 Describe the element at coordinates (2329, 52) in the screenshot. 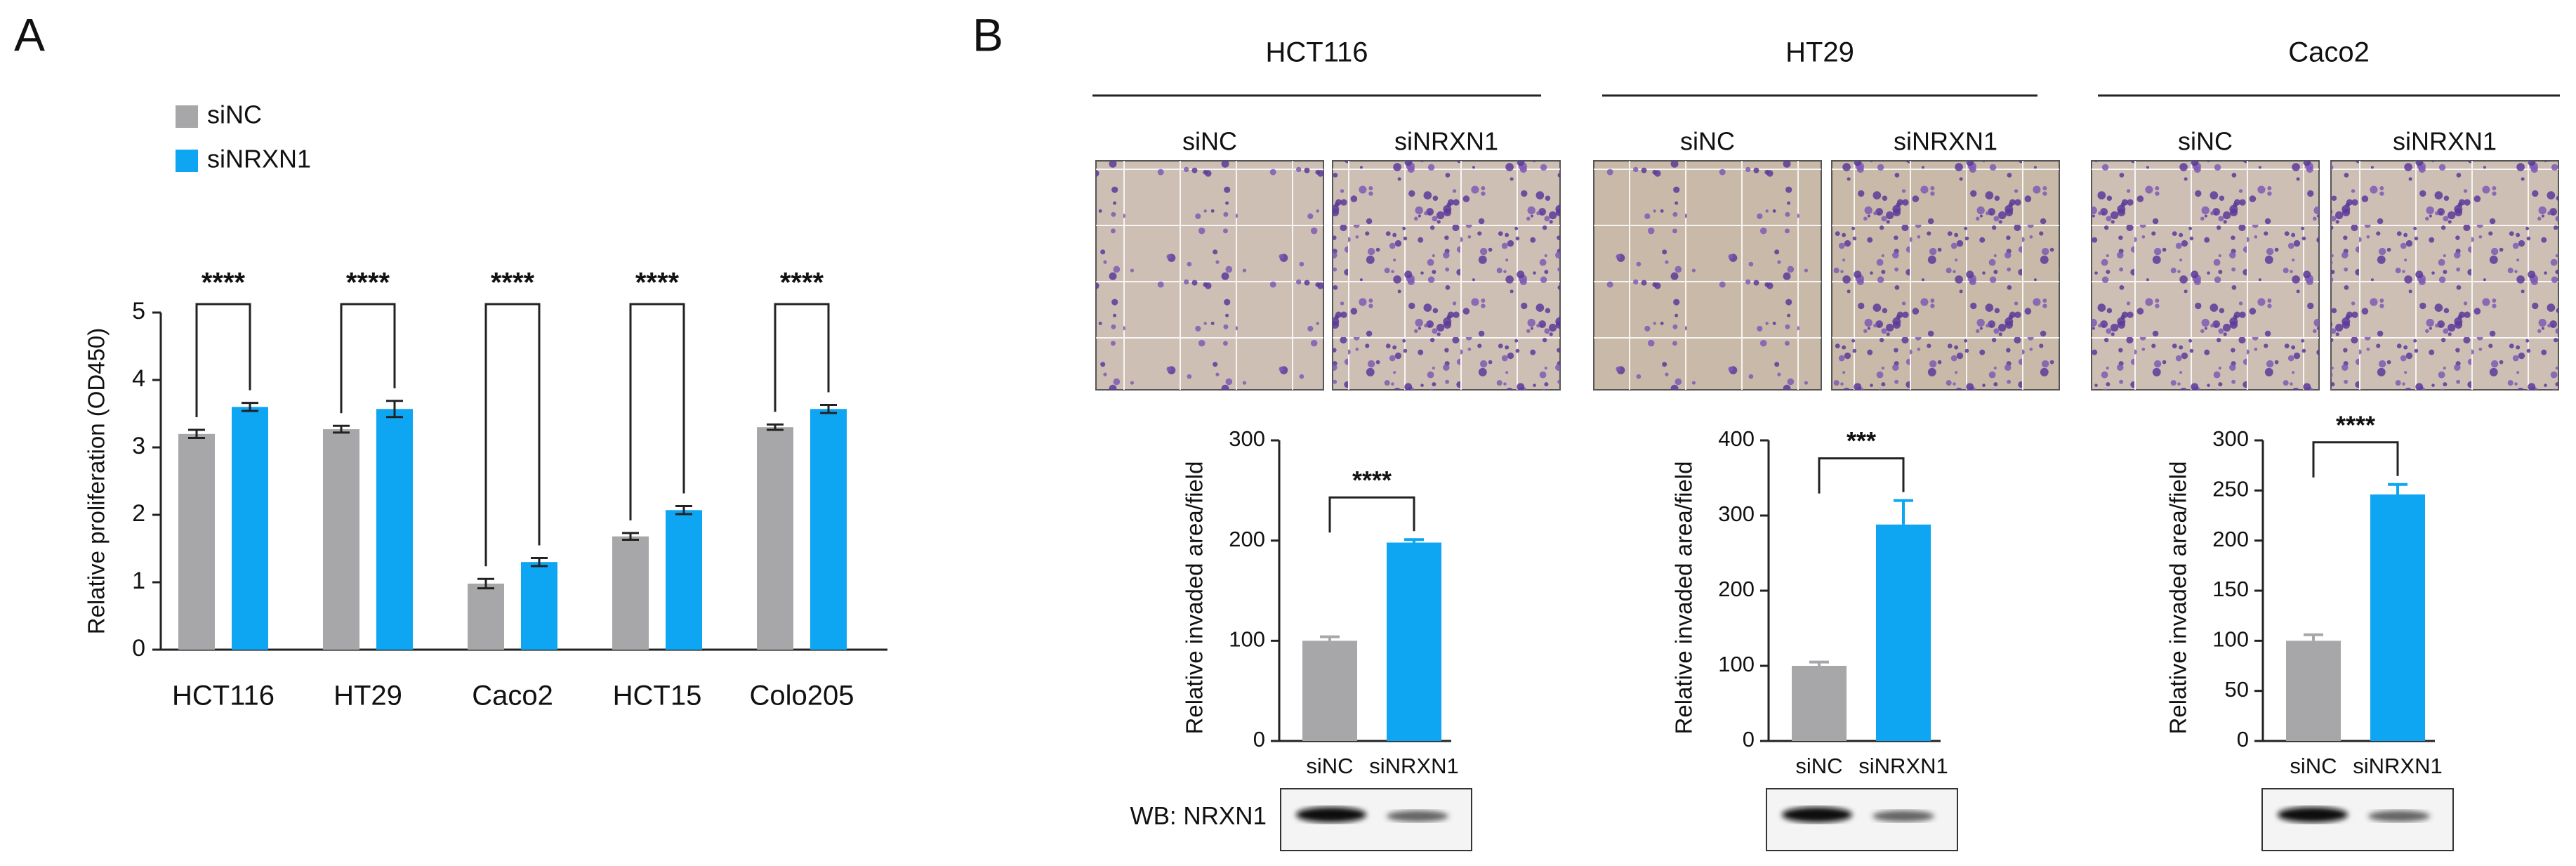

I see `panel-title: Caco2` at that location.